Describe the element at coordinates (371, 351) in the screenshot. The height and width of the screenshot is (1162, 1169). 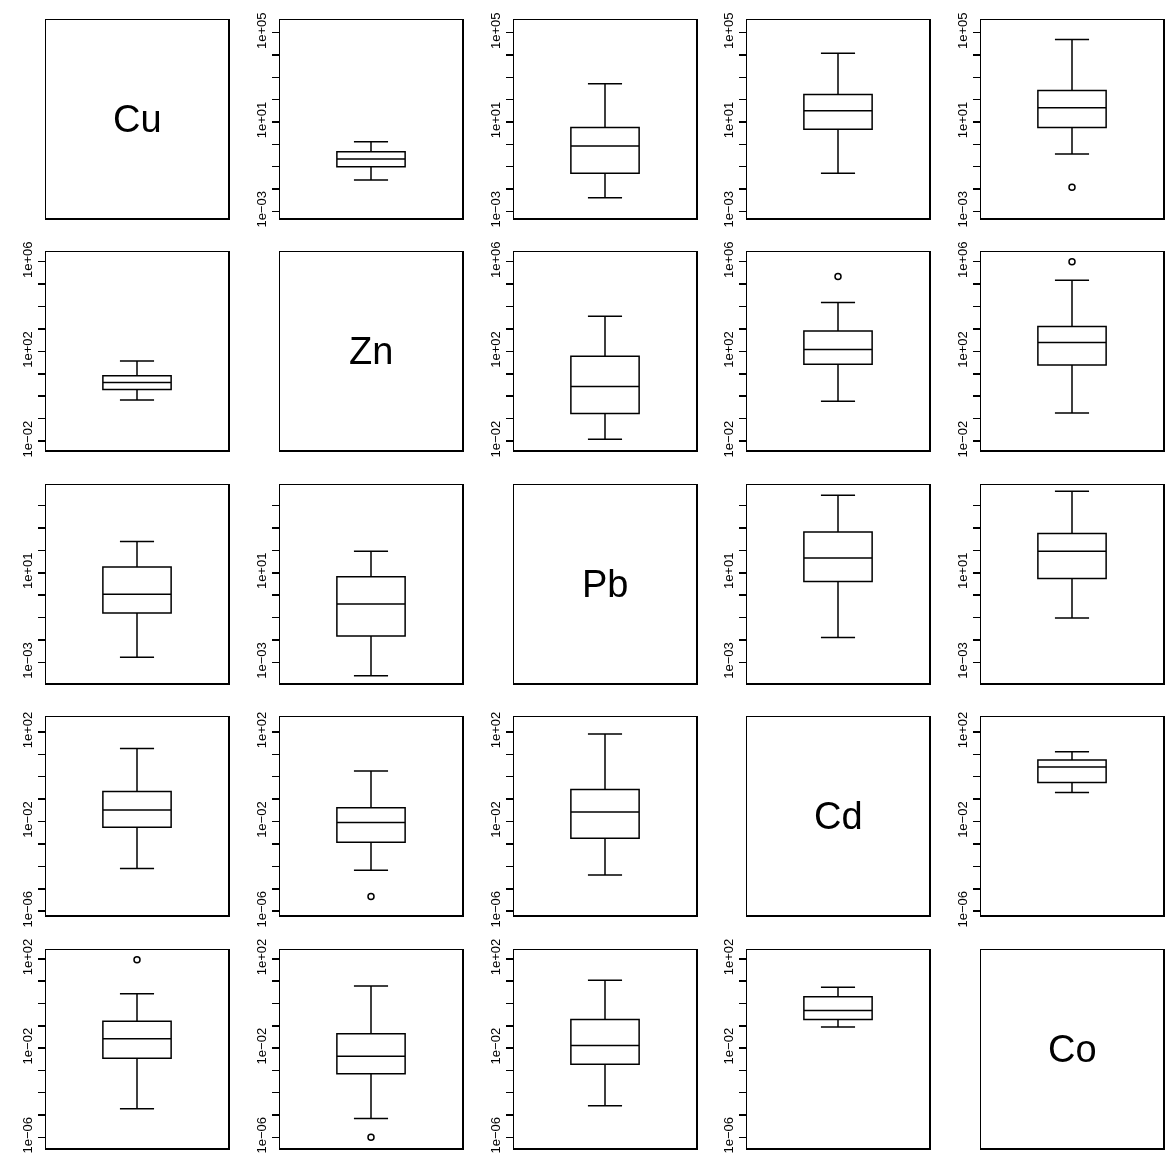
I see `text: Zn` at that location.